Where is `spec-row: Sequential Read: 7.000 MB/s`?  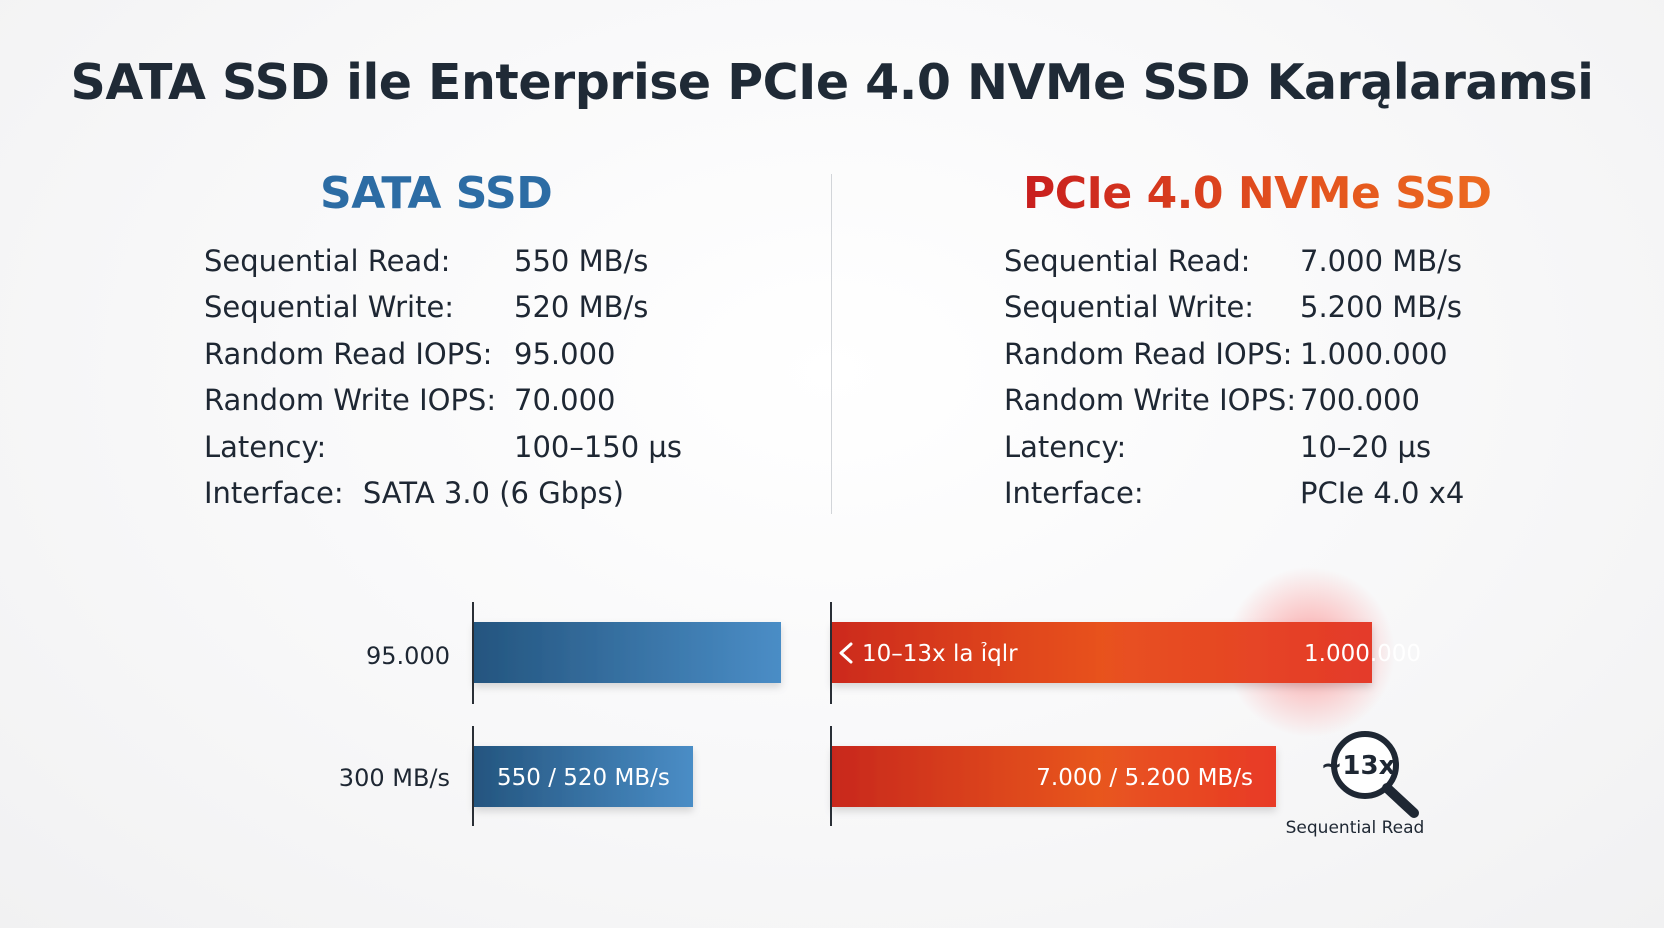 spec-row: Sequential Read: 7.000 MB/s is located at coordinates (1233, 261).